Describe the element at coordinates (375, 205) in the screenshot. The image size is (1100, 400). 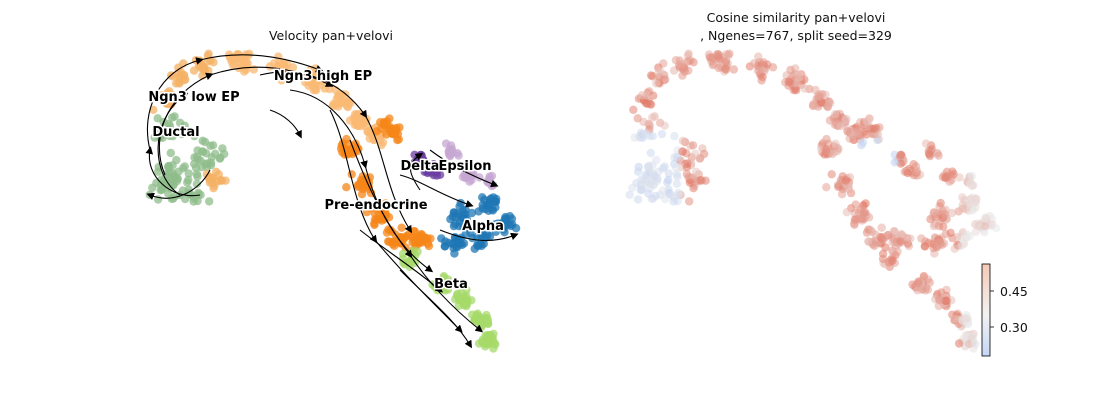
I see `cluster-label-pre-endocrine: Pre-endocrine` at that location.